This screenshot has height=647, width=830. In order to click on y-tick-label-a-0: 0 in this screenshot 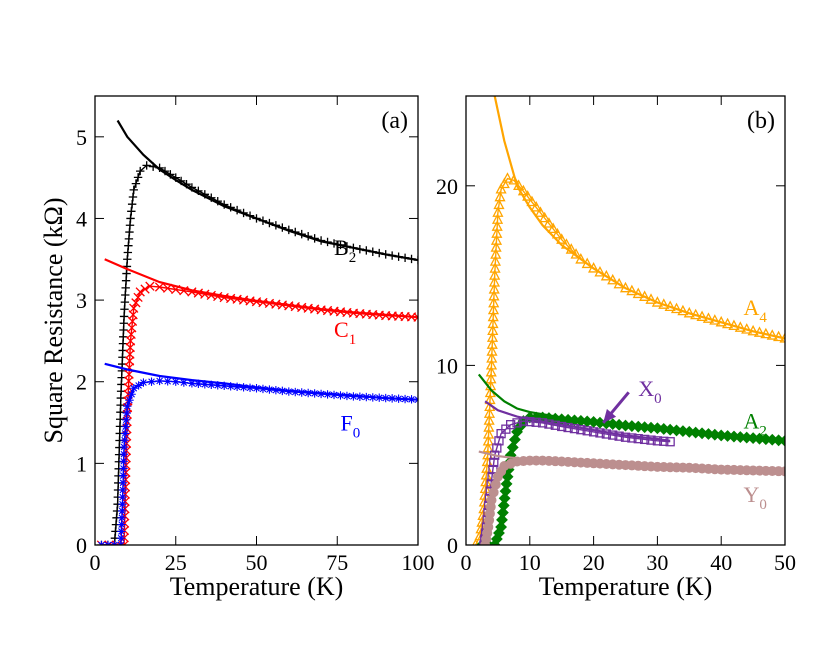, I will do `click(81, 545)`.